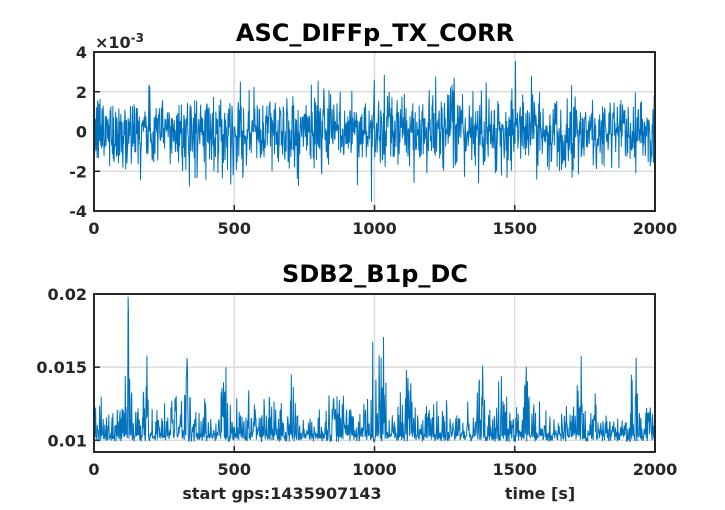  I want to click on y-tick-label: 4, so click(81, 52).